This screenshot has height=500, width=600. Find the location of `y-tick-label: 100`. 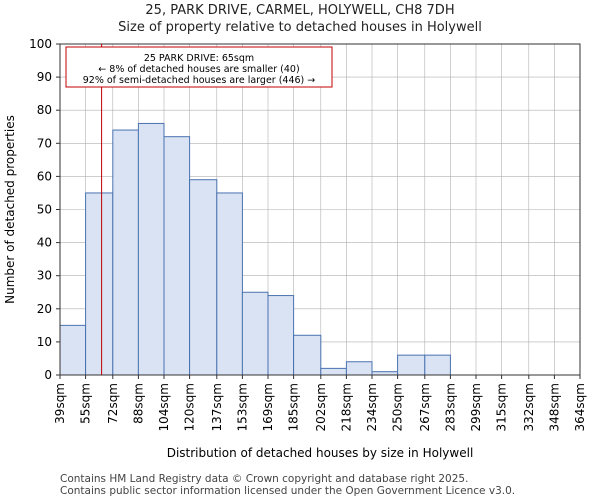

y-tick-label: 100 is located at coordinates (40, 44).